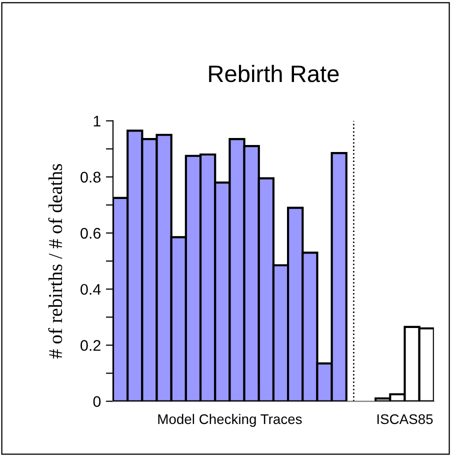 The height and width of the screenshot is (456, 452). Describe the element at coordinates (405, 419) in the screenshot. I see `text: ISCAS85` at that location.